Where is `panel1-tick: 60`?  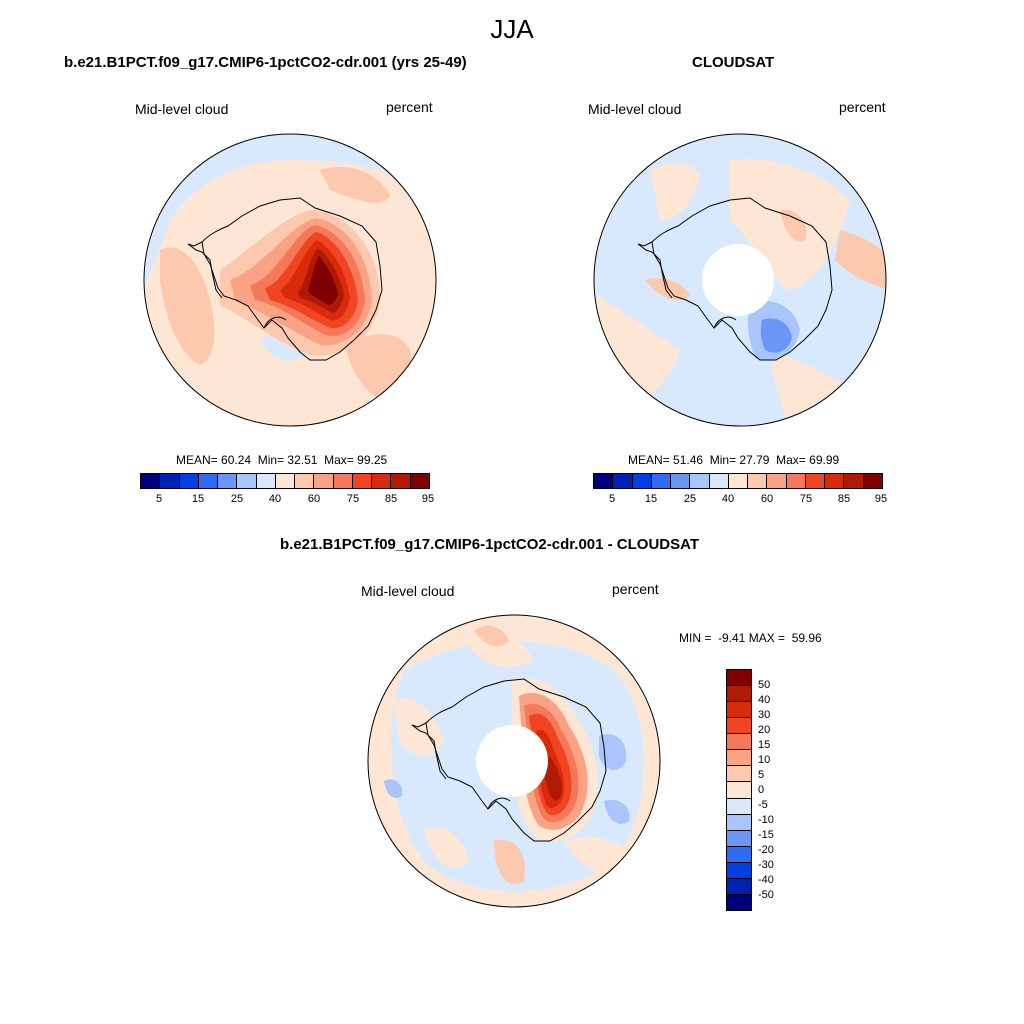 panel1-tick: 60 is located at coordinates (314, 499).